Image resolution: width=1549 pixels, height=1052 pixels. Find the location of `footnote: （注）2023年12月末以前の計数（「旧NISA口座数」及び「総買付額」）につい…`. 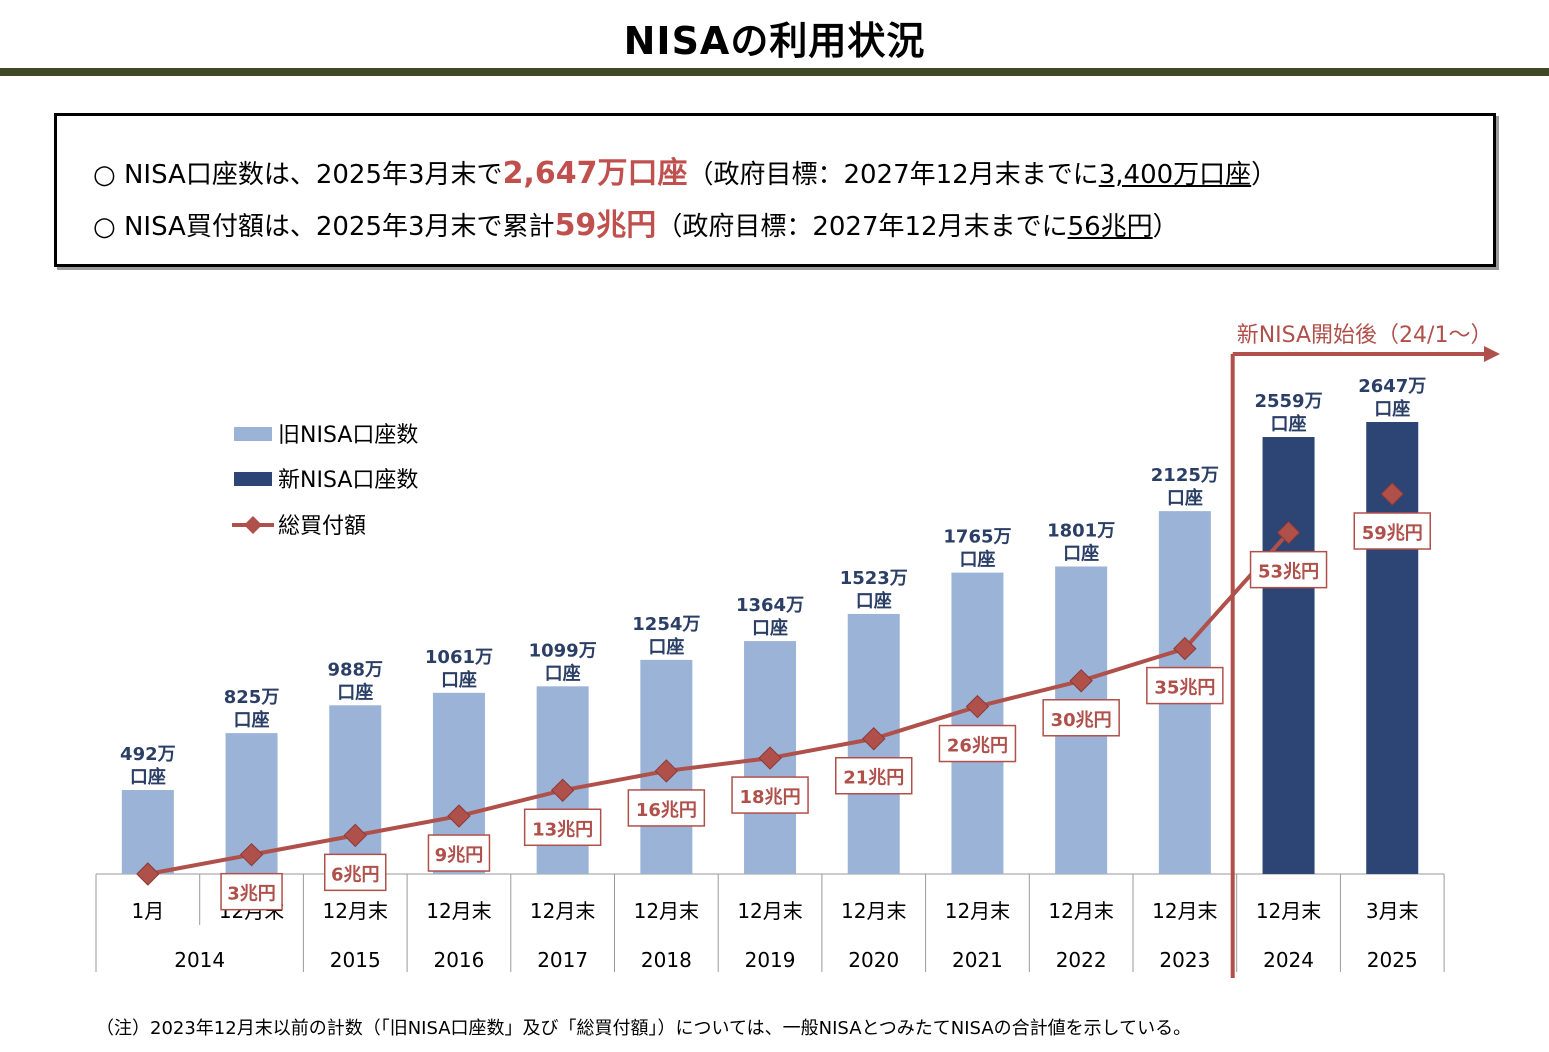

footnote: （注）2023年12月末以前の計数（「旧NISA口座数」及び「総買付額」）につい… is located at coordinates (644, 1028).